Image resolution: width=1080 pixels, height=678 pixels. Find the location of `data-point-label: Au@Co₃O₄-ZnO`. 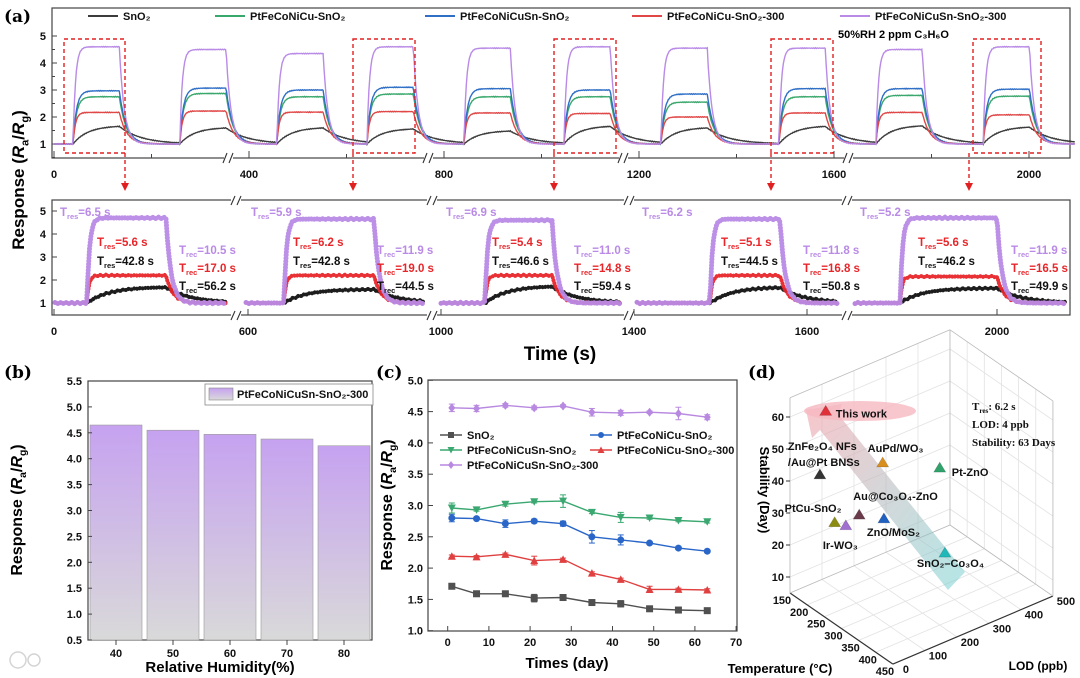

data-point-label: Au@Co₃O₄-ZnO is located at coordinates (895, 497).